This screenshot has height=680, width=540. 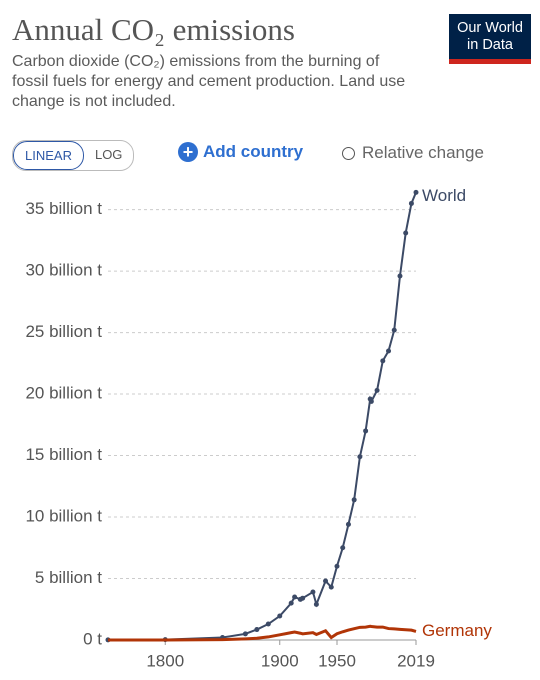 I want to click on y-tick-label: 15 billion t, so click(x=63, y=454).